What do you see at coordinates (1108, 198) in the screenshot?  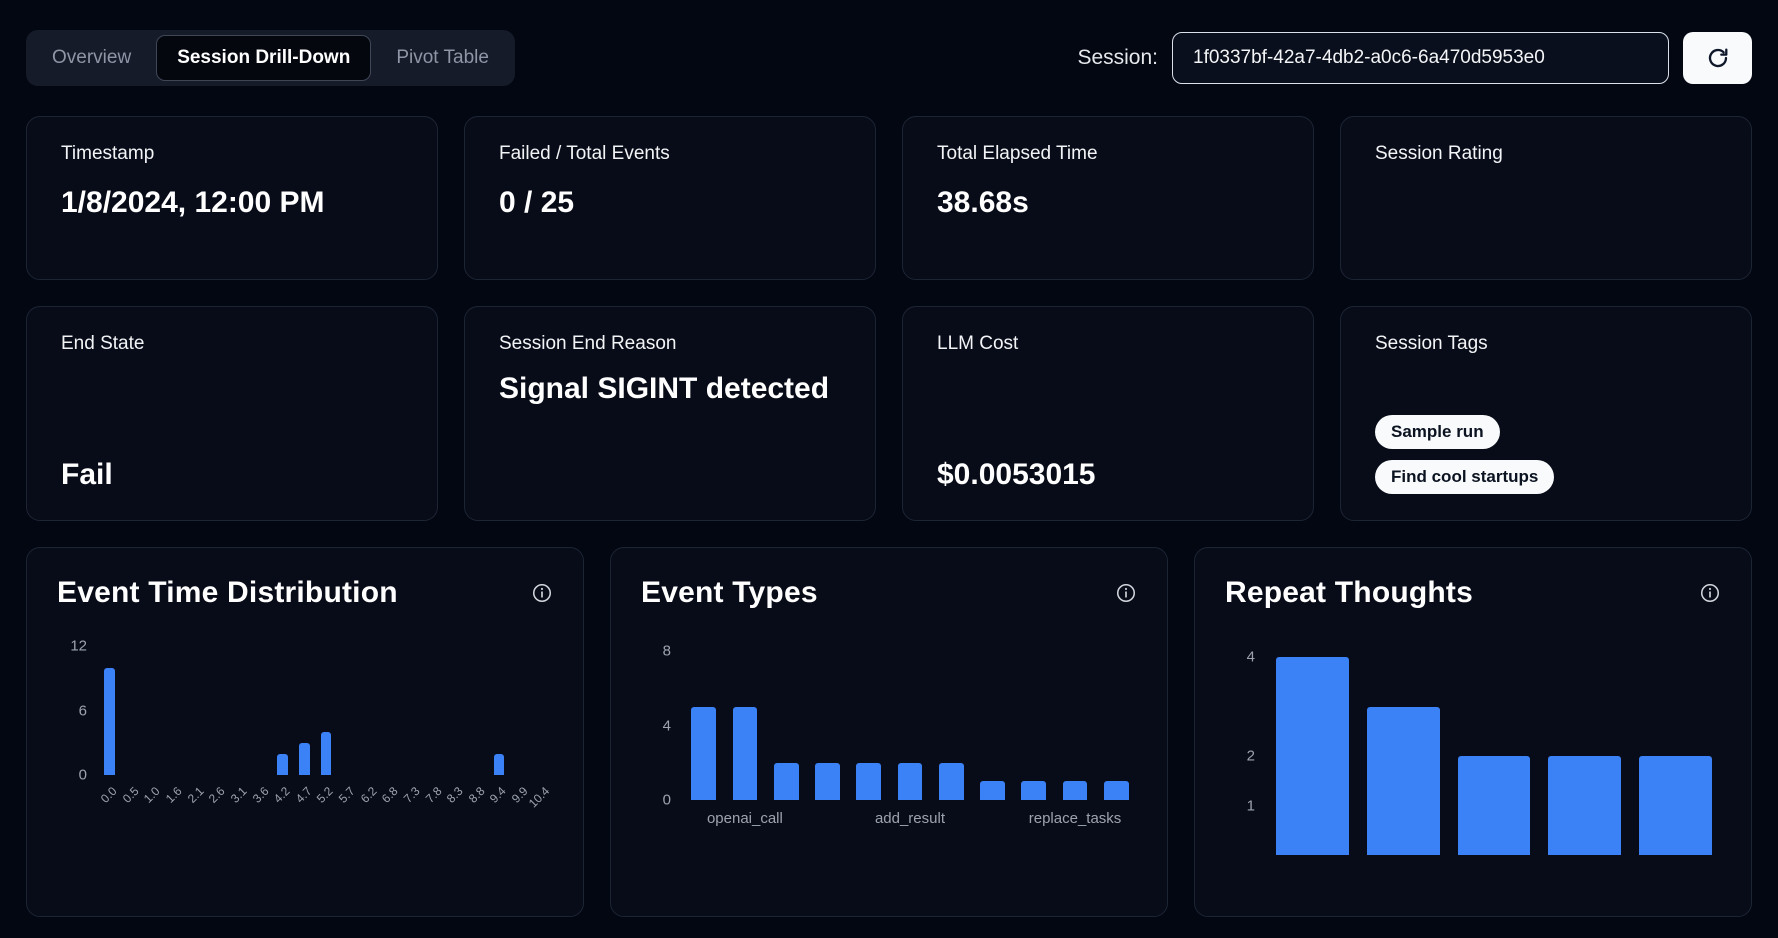 I see `stat-card-total-elapsed-time: Total Elapsed Time 38.68s` at bounding box center [1108, 198].